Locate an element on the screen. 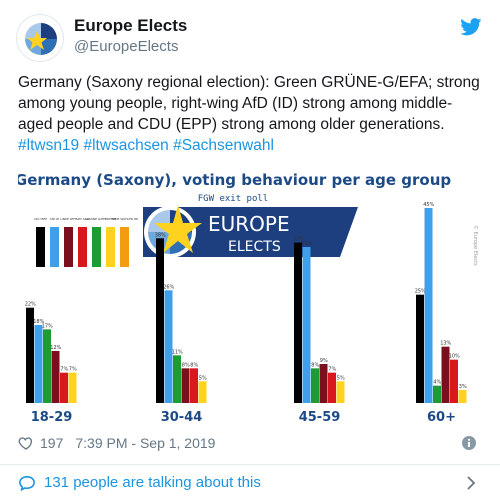  data-label: 13% is located at coordinates (445, 344).